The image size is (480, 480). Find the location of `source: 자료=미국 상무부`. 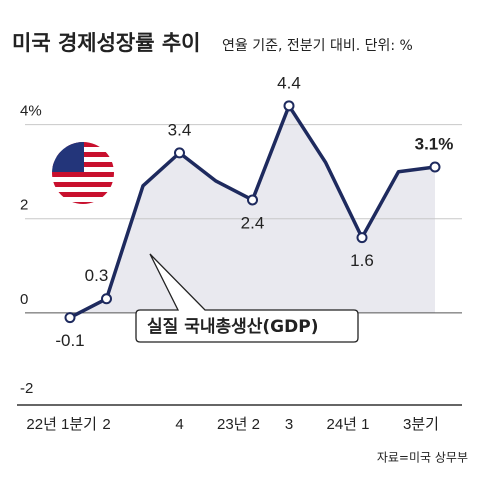

source: 자료=미국 상무부 is located at coordinates (422, 458).